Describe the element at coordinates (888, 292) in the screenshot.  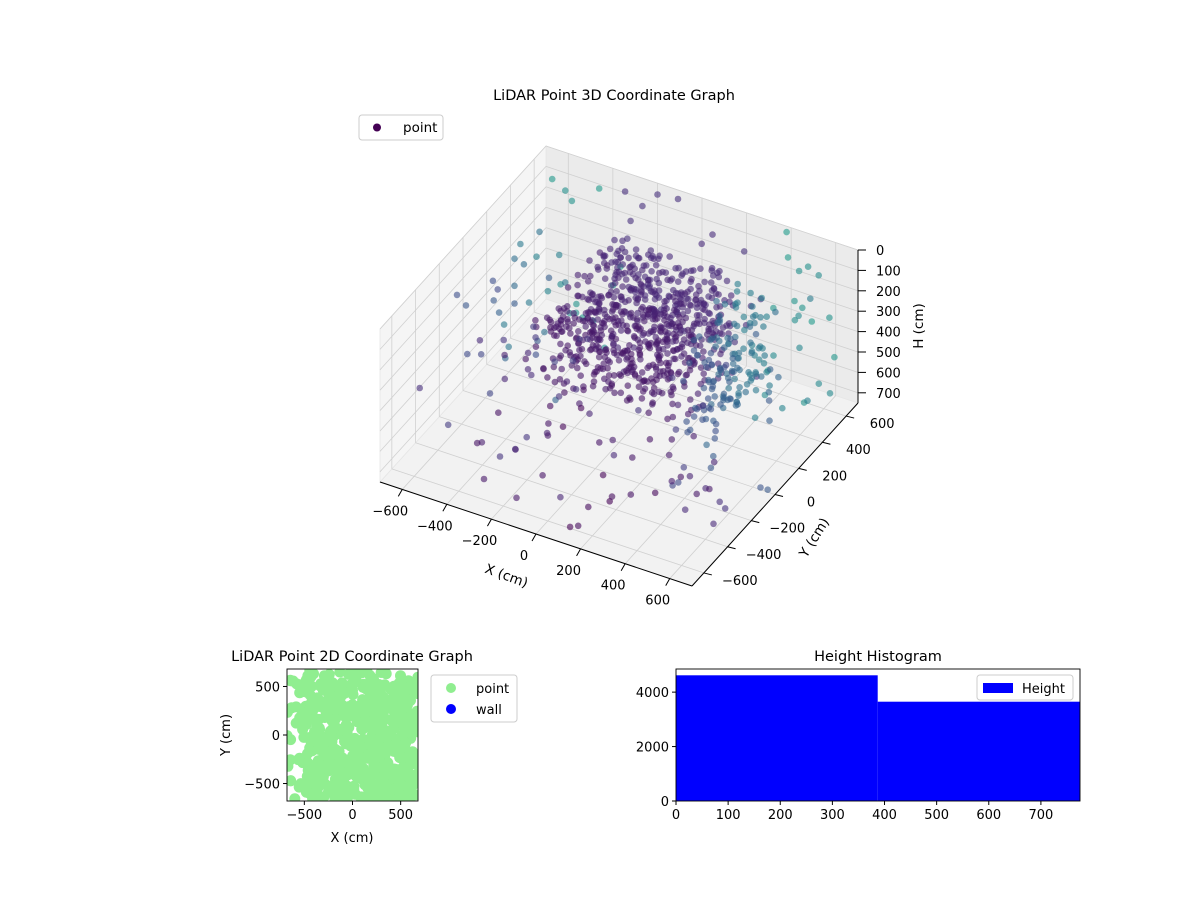
I see `z-tick-label: 200` at that location.